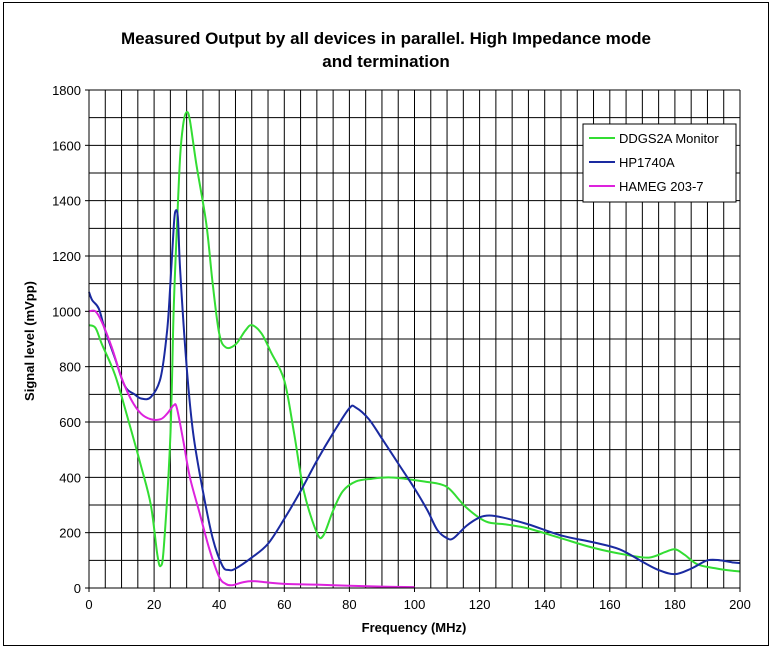  I want to click on y-tick-label: 1600, so click(66, 145).